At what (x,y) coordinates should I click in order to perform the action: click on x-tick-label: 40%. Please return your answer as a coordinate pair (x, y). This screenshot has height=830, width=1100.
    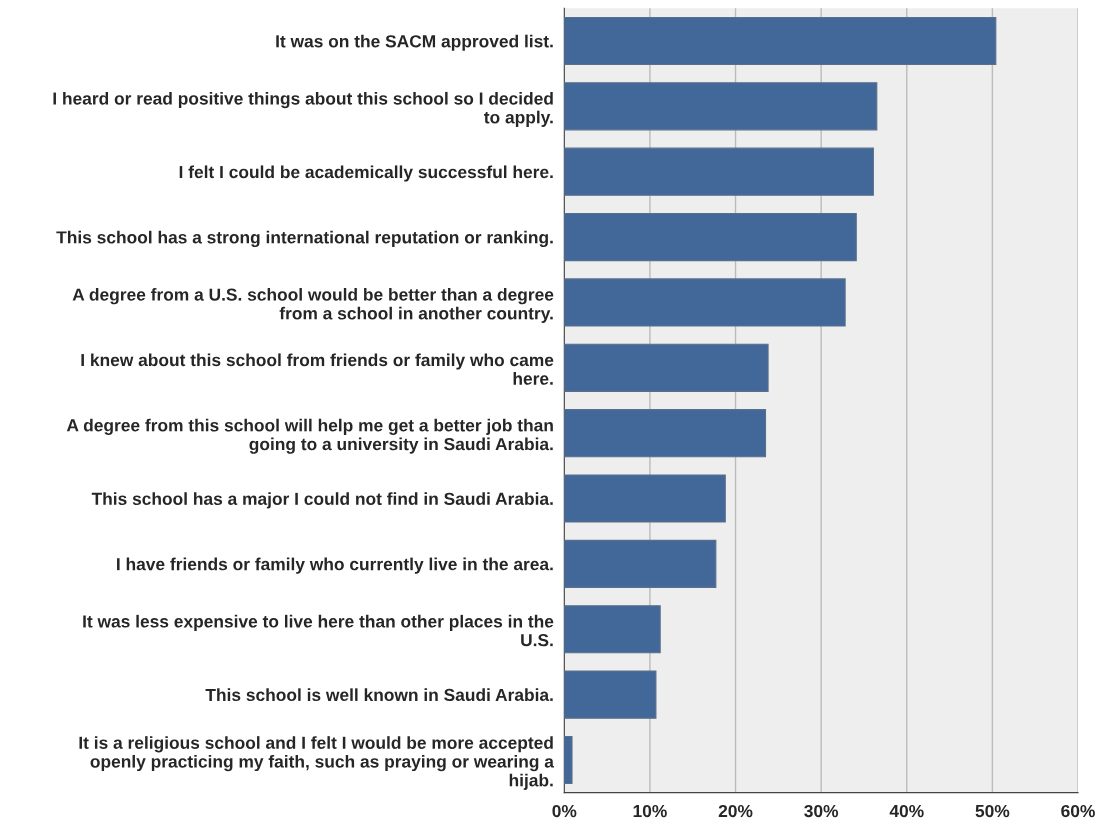
    Looking at the image, I should click on (906, 811).